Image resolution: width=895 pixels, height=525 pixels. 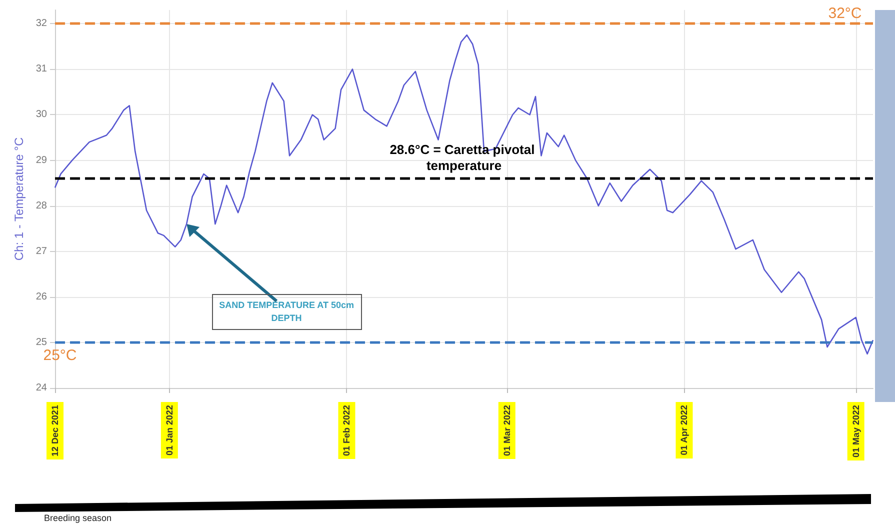 What do you see at coordinates (347, 430) in the screenshot?
I see `x-tick-label: 01 Feb 2022` at bounding box center [347, 430].